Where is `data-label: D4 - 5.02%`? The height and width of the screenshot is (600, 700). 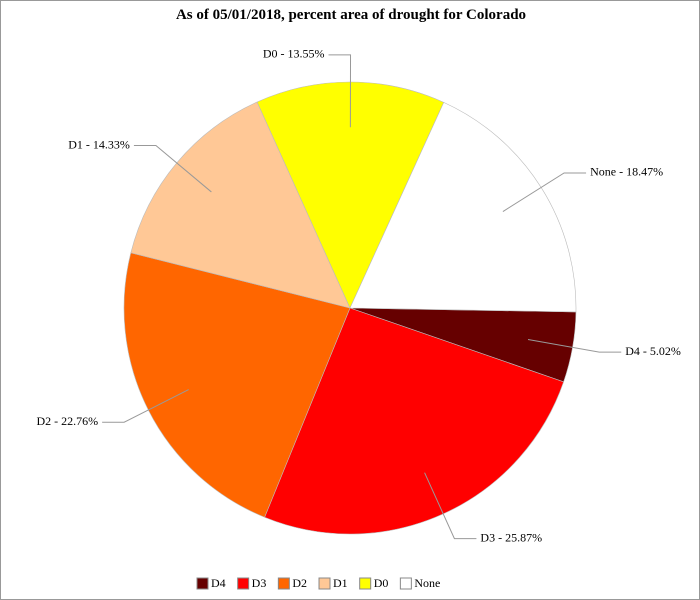
data-label: D4 - 5.02% is located at coordinates (653, 351).